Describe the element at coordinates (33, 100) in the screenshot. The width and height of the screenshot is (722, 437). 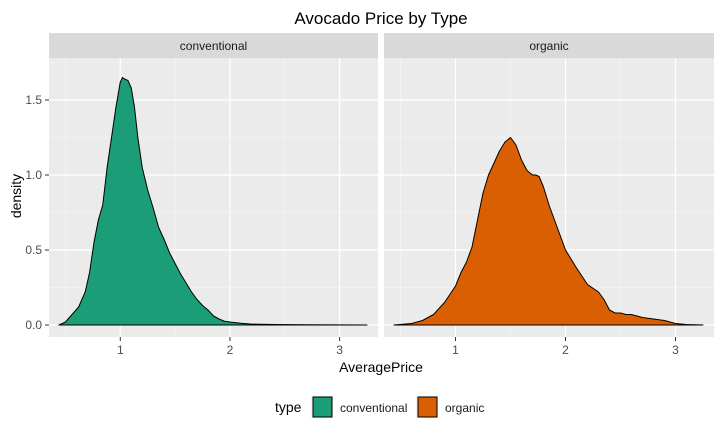
I see `y-tick-label: 1.5` at that location.